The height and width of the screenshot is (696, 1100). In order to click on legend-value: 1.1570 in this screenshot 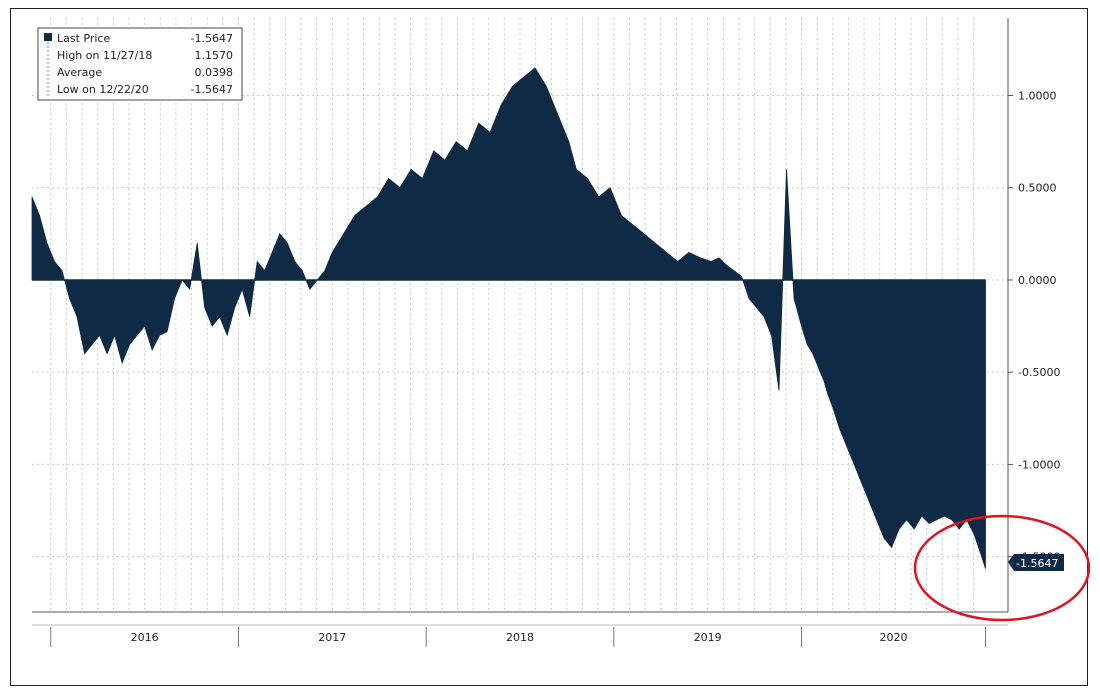, I will do `click(214, 55)`.